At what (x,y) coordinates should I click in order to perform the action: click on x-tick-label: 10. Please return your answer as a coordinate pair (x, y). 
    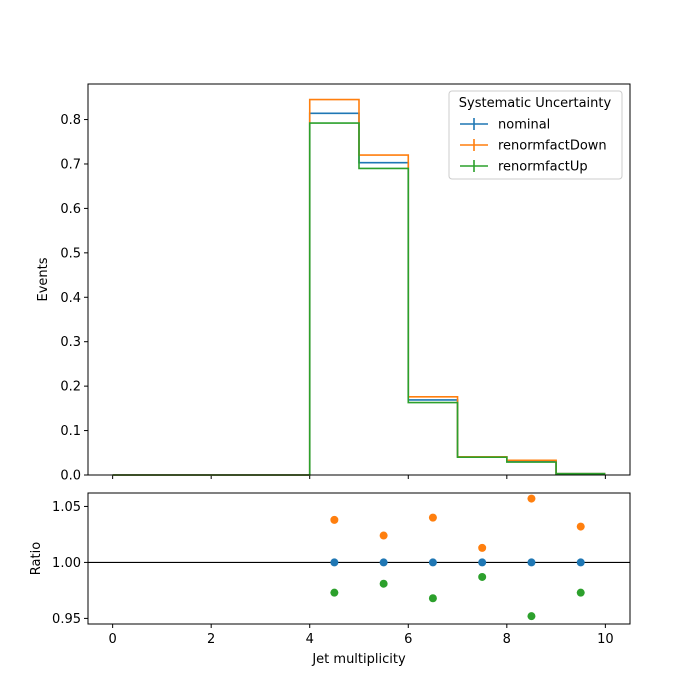
    Looking at the image, I should click on (605, 639).